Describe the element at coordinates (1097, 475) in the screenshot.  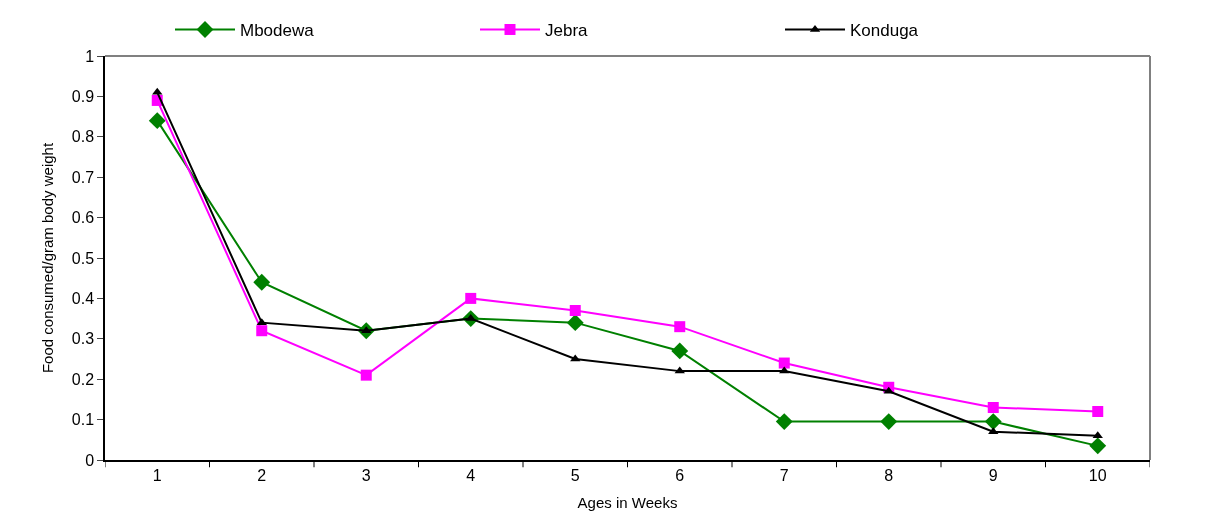
I see `x-tick-label: 10` at that location.